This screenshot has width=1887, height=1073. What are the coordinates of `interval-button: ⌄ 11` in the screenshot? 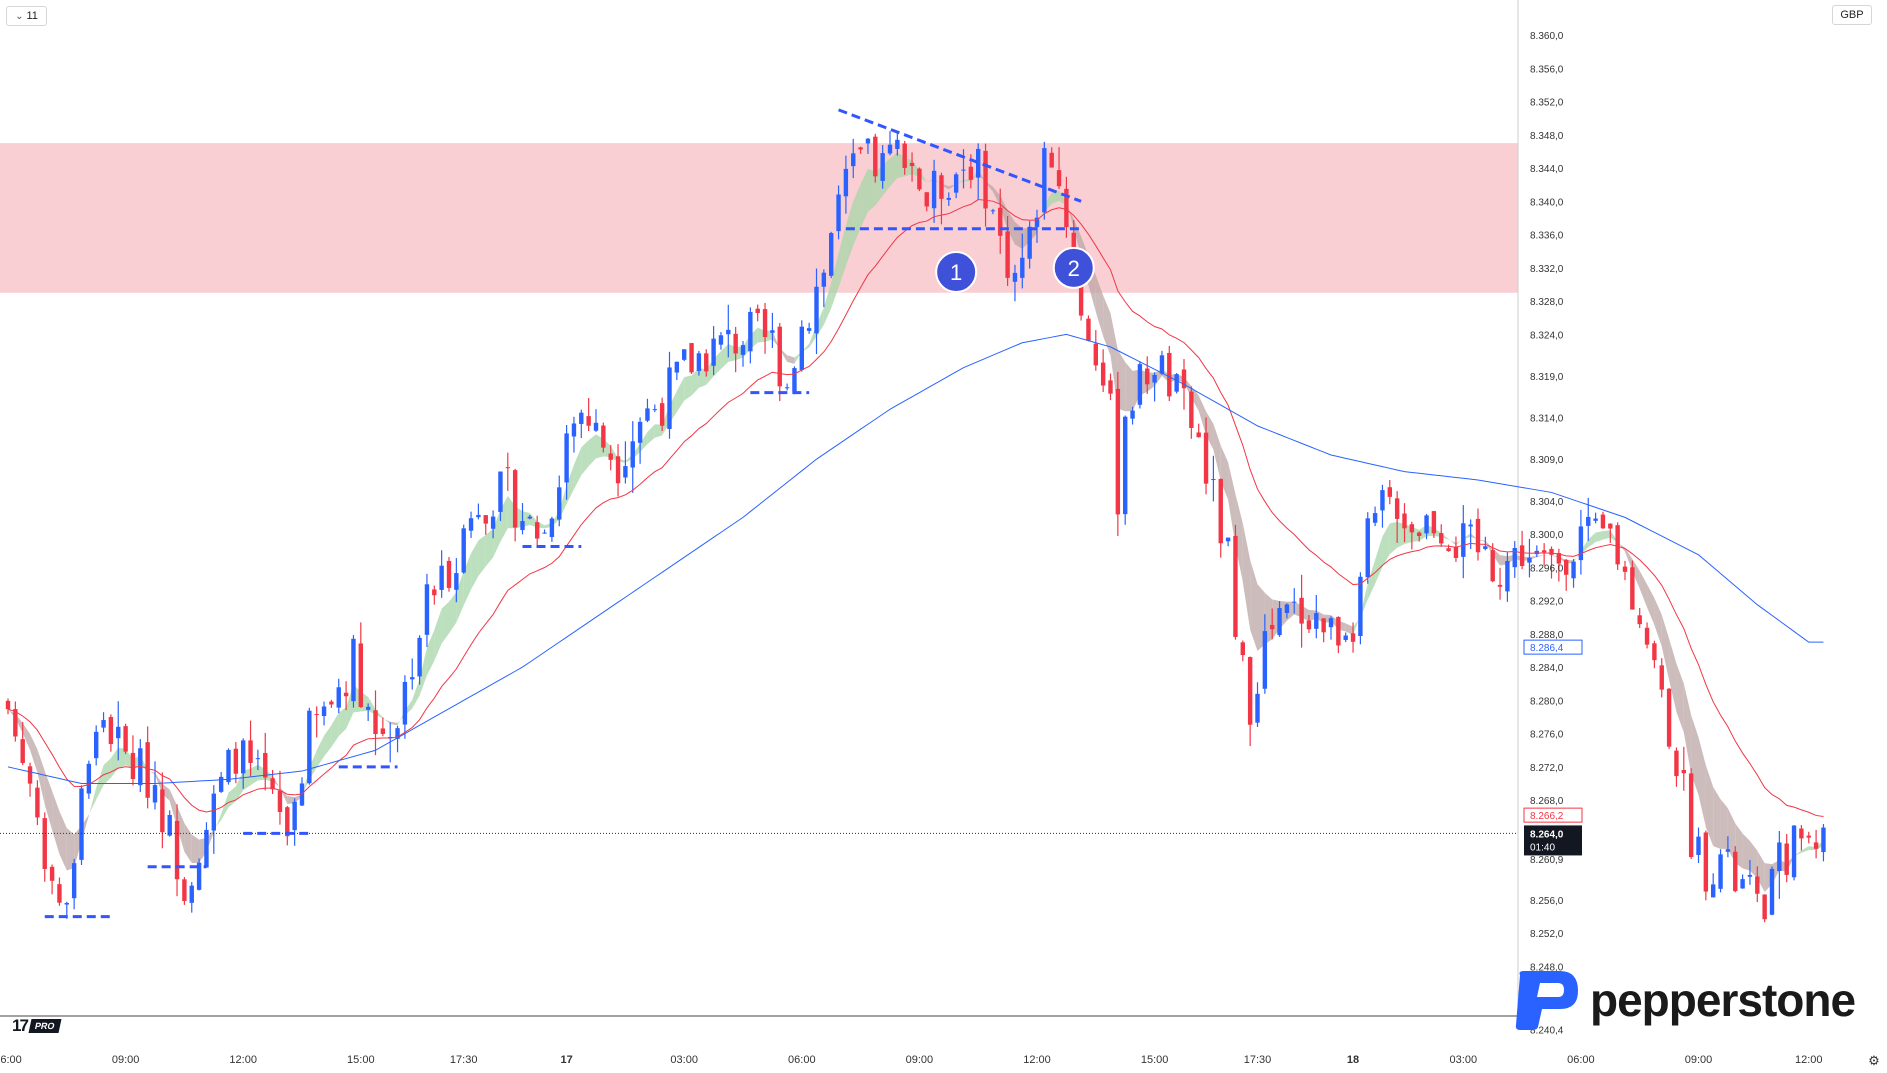 It's located at (26, 16).